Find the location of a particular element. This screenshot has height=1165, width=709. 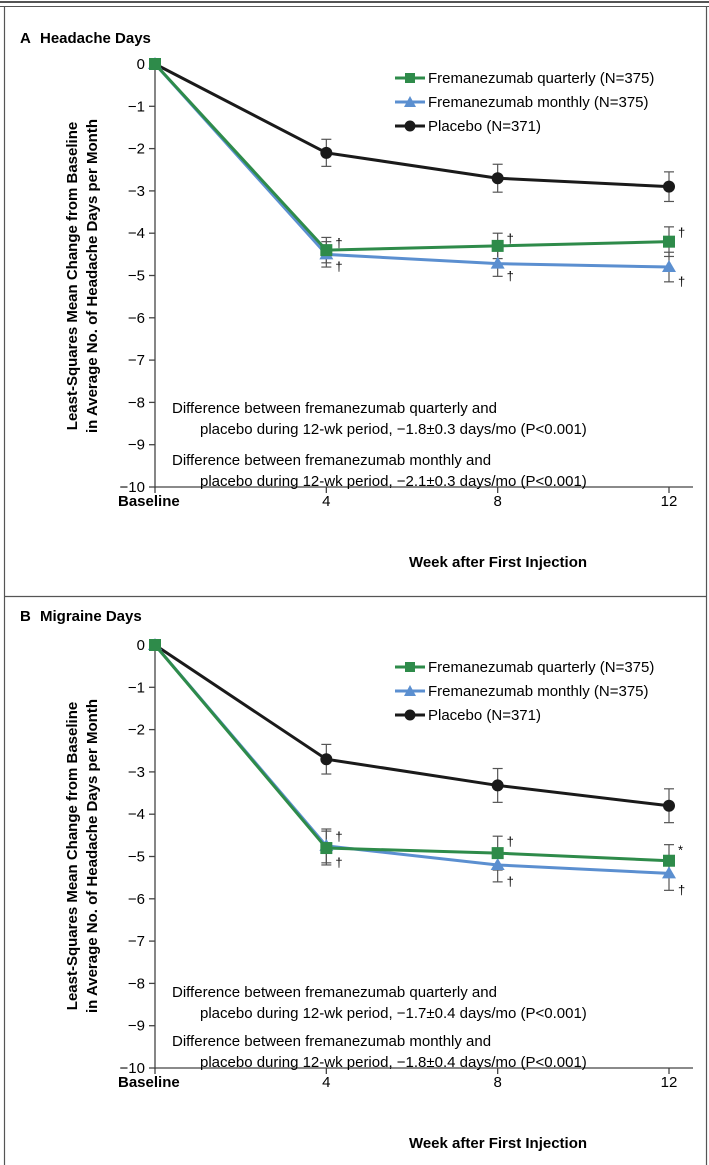

panel-a-y-tick-label: −6 is located at coordinates (136, 318).